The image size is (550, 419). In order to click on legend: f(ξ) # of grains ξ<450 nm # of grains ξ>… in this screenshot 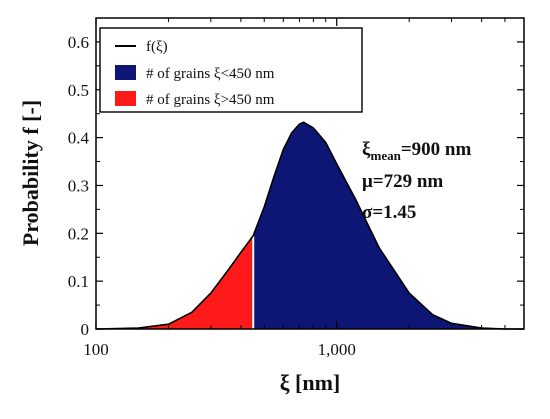, I will do `click(231, 70)`.